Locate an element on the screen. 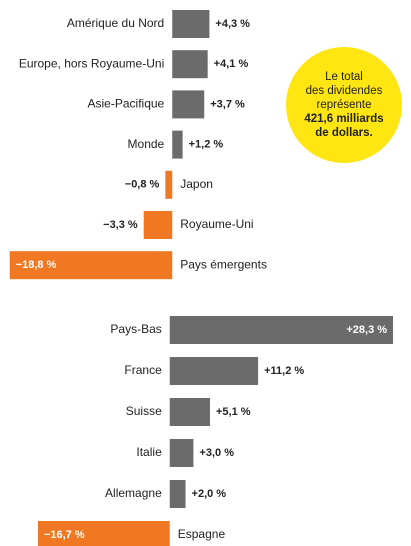 The image size is (411, 546). annotation: représente is located at coordinates (344, 105).